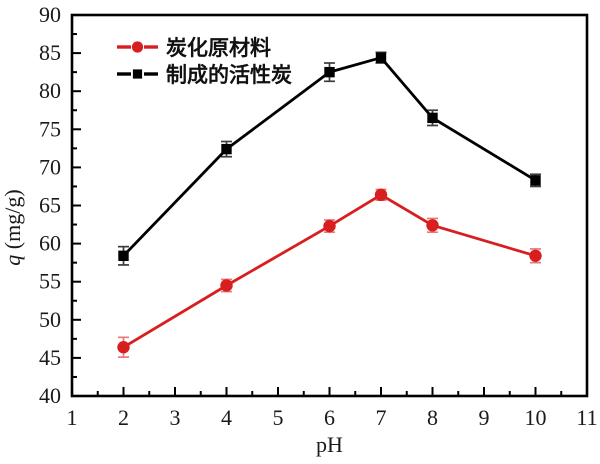  I want to click on legend-item: 炭化原材料, so click(194, 48).